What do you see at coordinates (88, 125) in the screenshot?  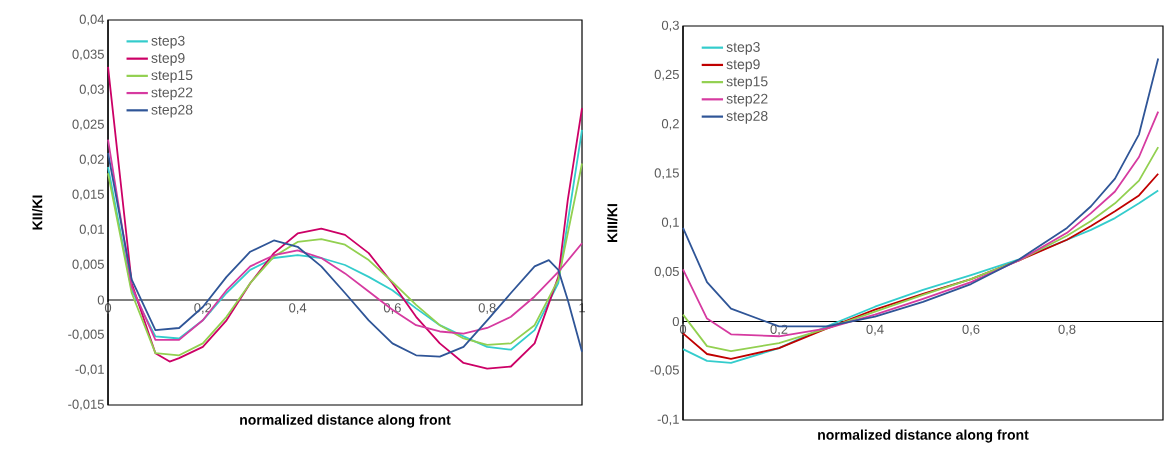 I see `y-tick-label: 0,025` at bounding box center [88, 125].